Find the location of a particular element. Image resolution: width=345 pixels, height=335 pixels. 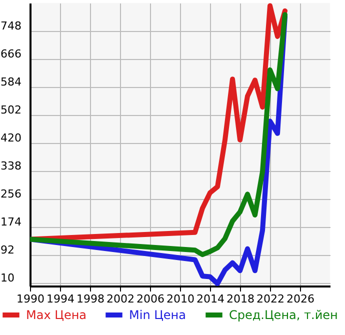

legend-label: Max Цена is located at coordinates (56, 315).